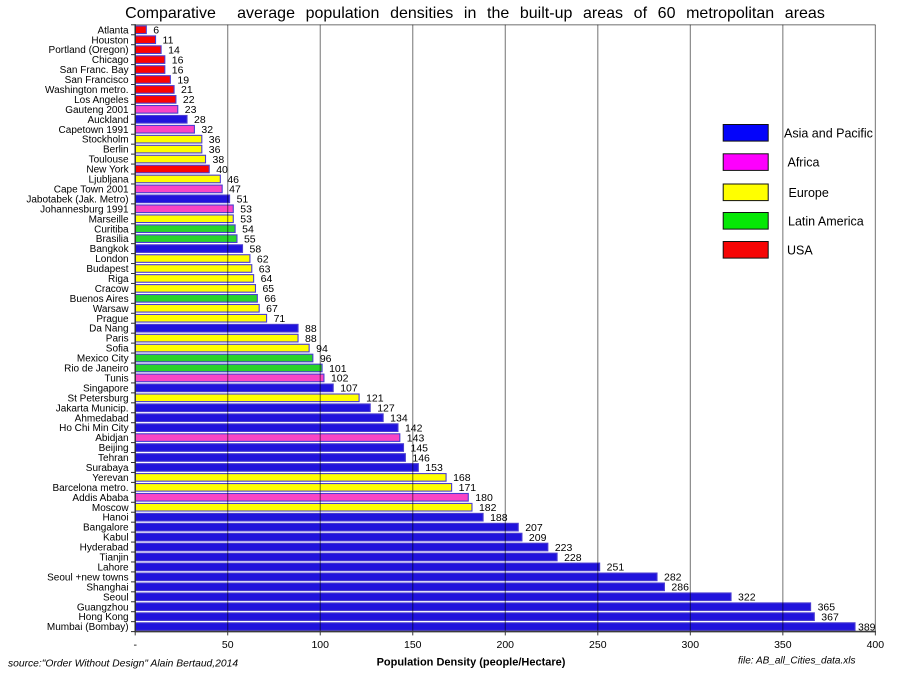 The image size is (900, 686). What do you see at coordinates (598, 645) in the screenshot?
I see `svg-text: 250` at bounding box center [598, 645].